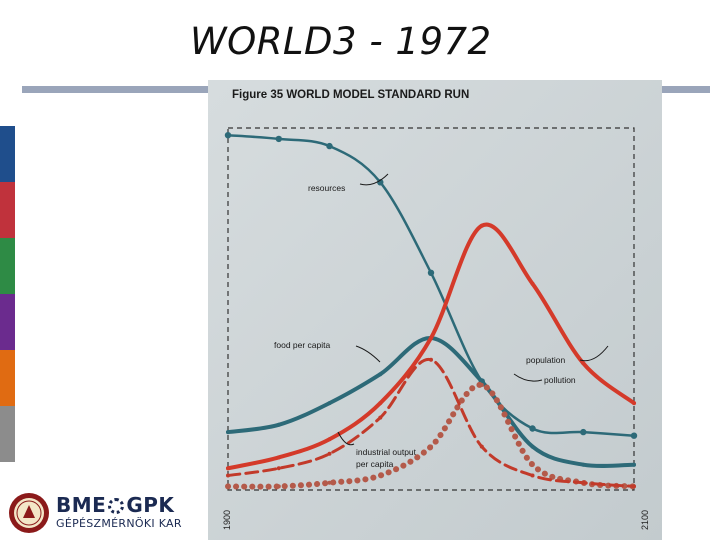  Describe the element at coordinates (119, 523) in the screenshot. I see `logo-subtitle: GÉPÉSZMÉRNÖKI KAR` at that location.